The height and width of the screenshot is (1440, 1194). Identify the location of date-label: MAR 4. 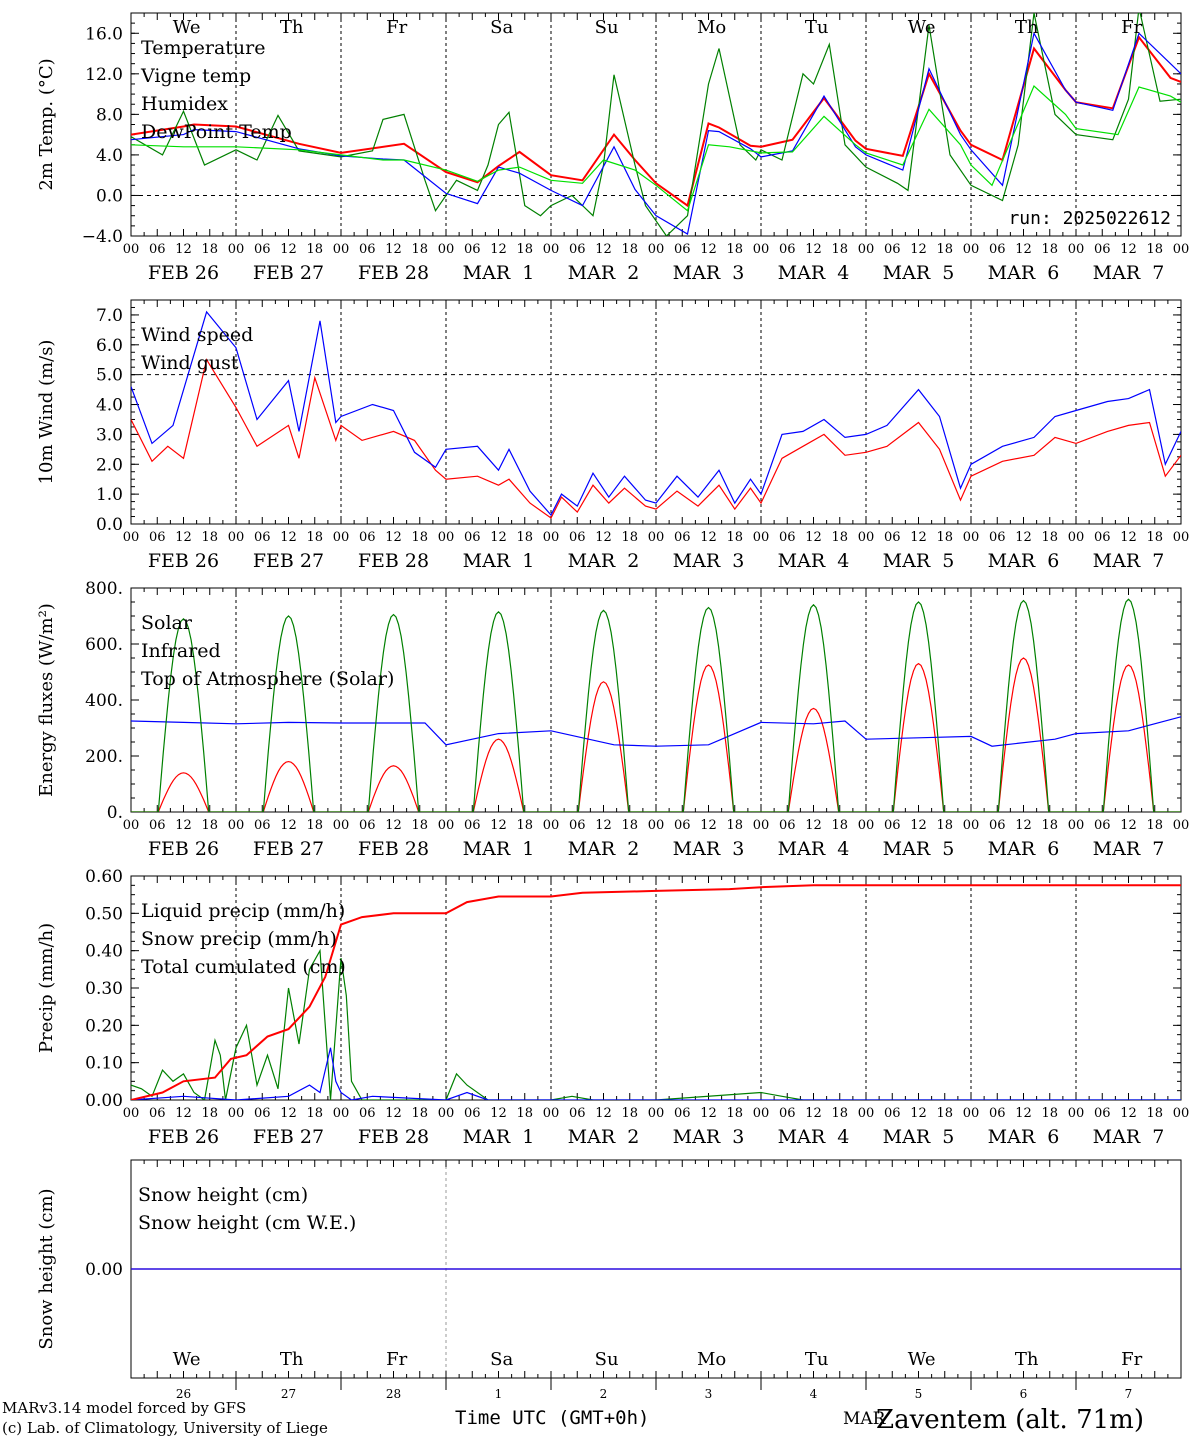
(814, 273).